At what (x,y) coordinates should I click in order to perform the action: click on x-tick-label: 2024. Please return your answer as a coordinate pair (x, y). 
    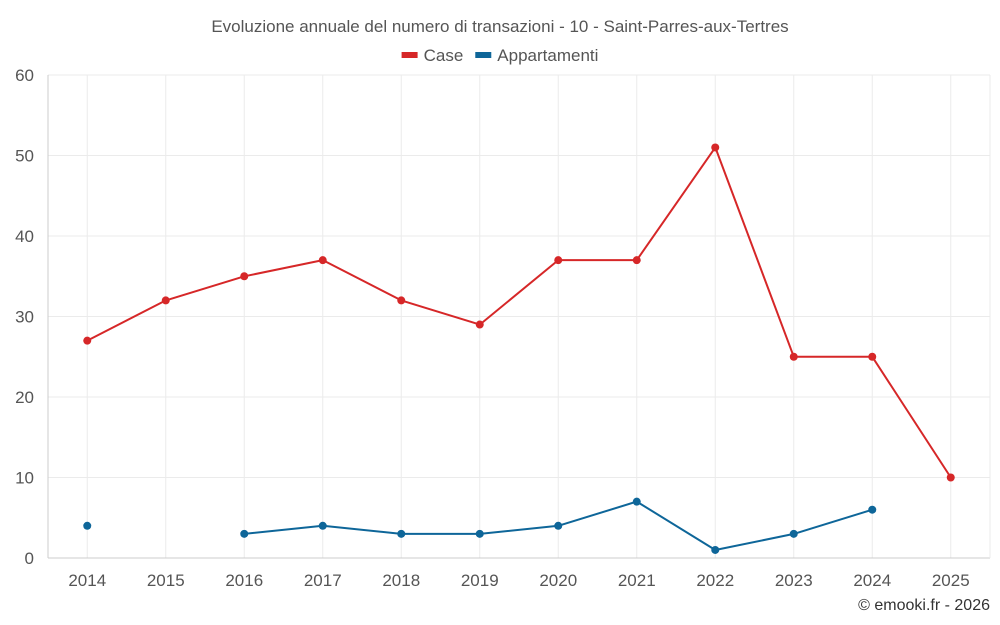
    Looking at the image, I should click on (872, 580).